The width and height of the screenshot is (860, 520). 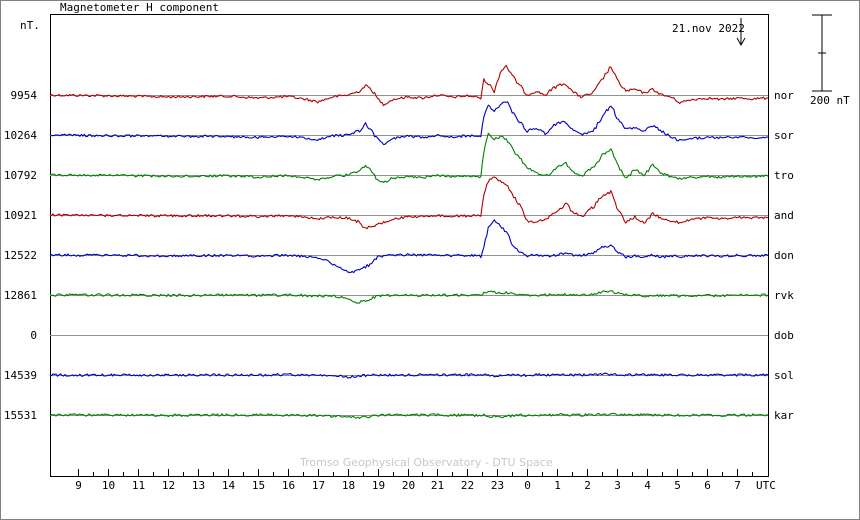 I want to click on x-tick-label: 23, so click(x=497, y=485).